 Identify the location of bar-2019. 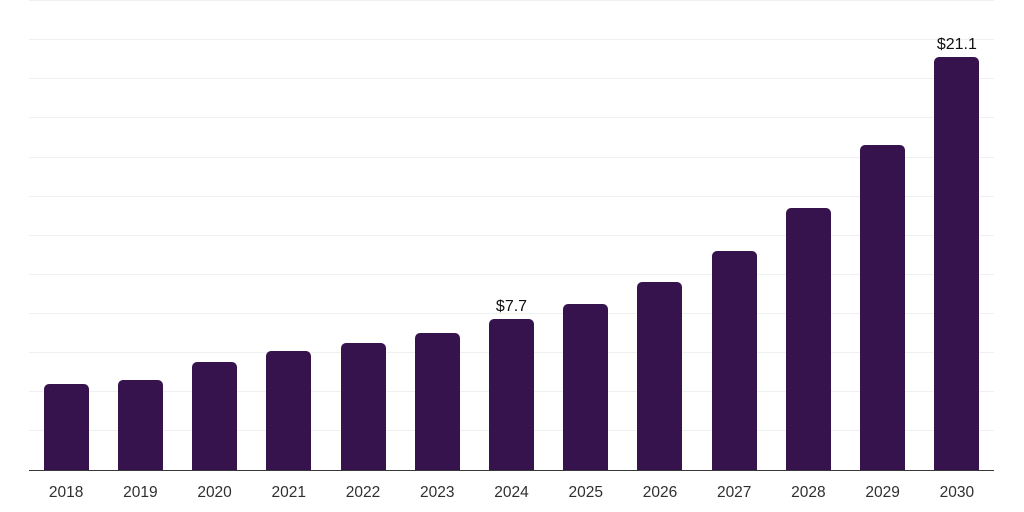
(140, 425).